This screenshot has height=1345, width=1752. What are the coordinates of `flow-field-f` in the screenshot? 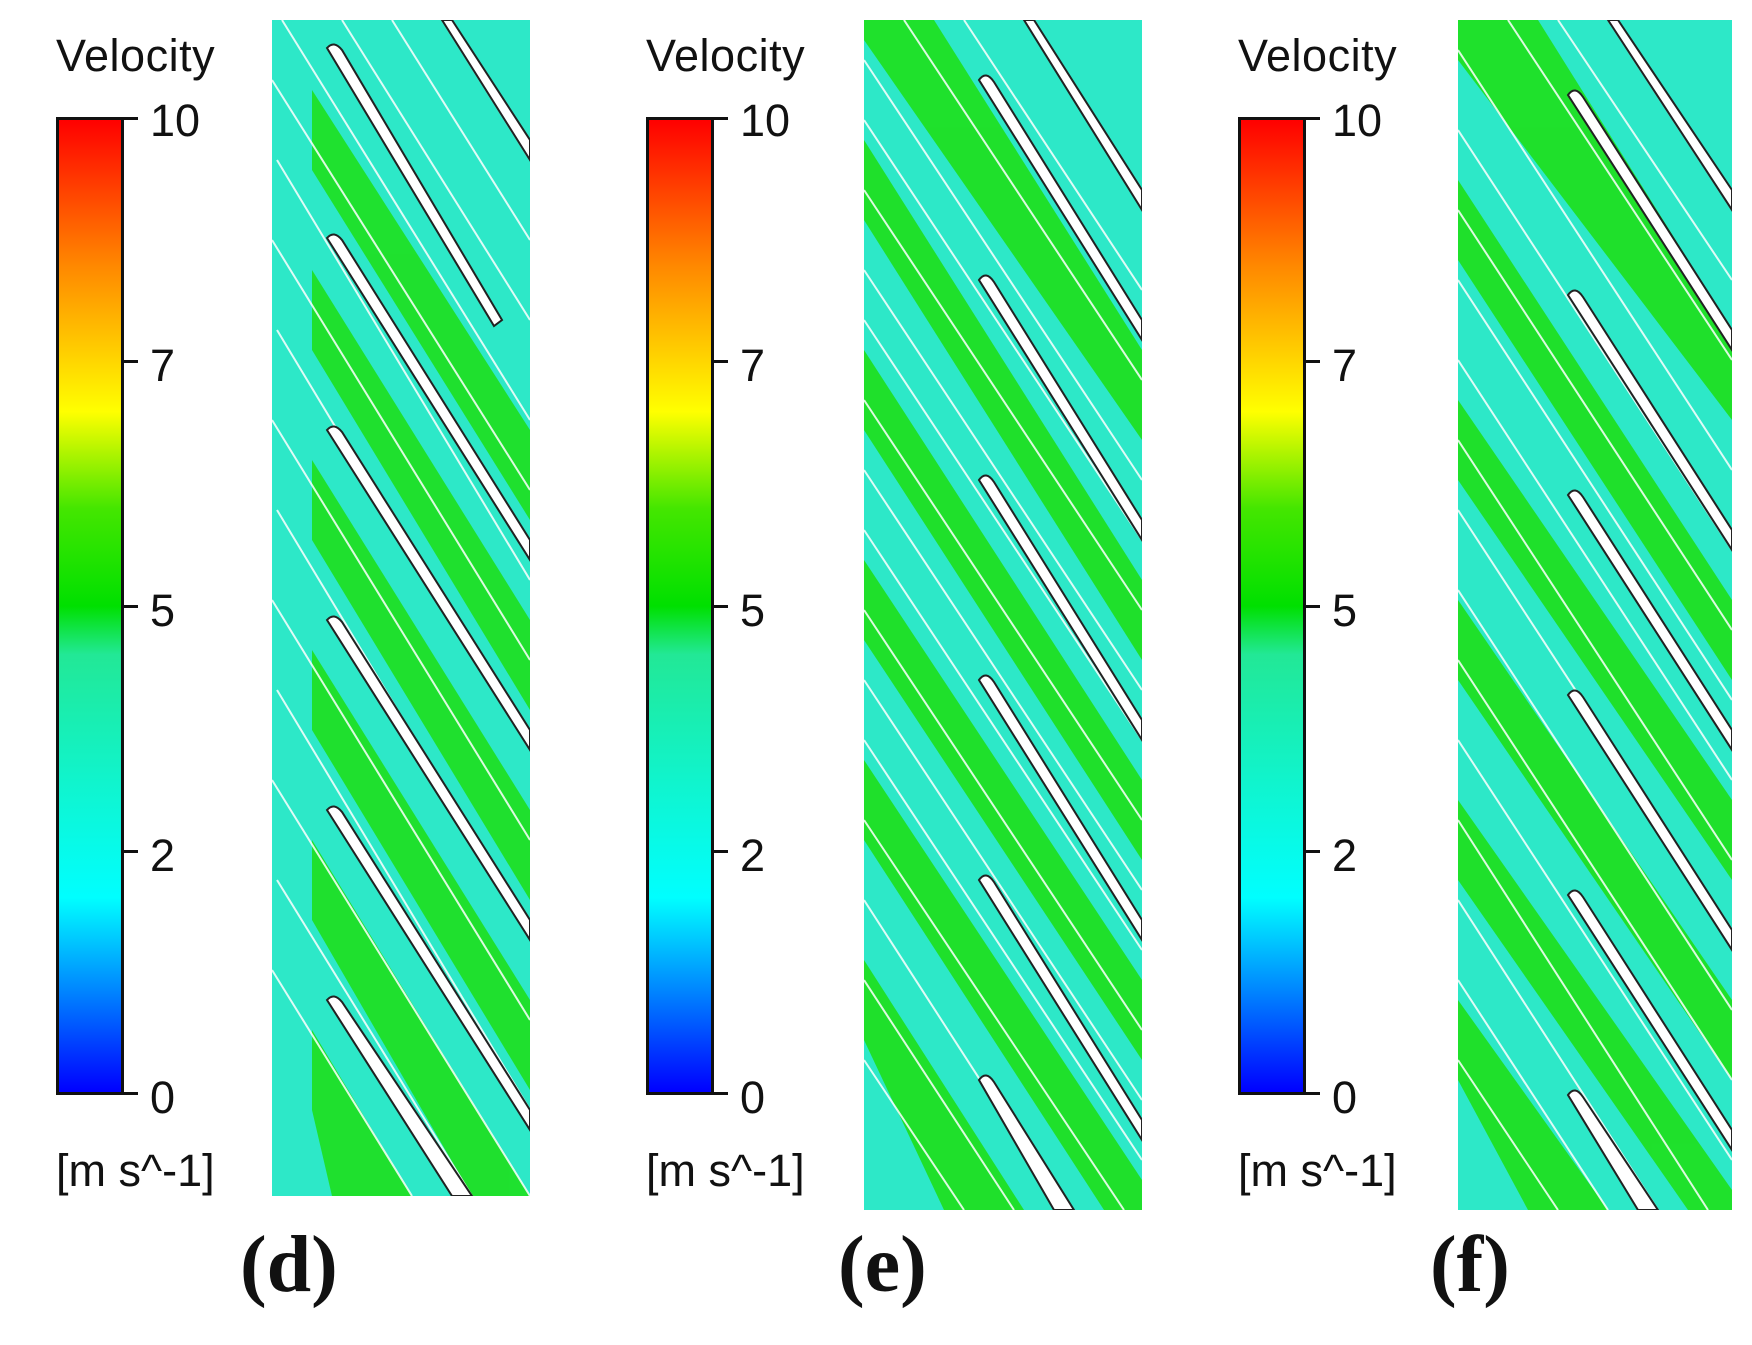 It's located at (1595, 615).